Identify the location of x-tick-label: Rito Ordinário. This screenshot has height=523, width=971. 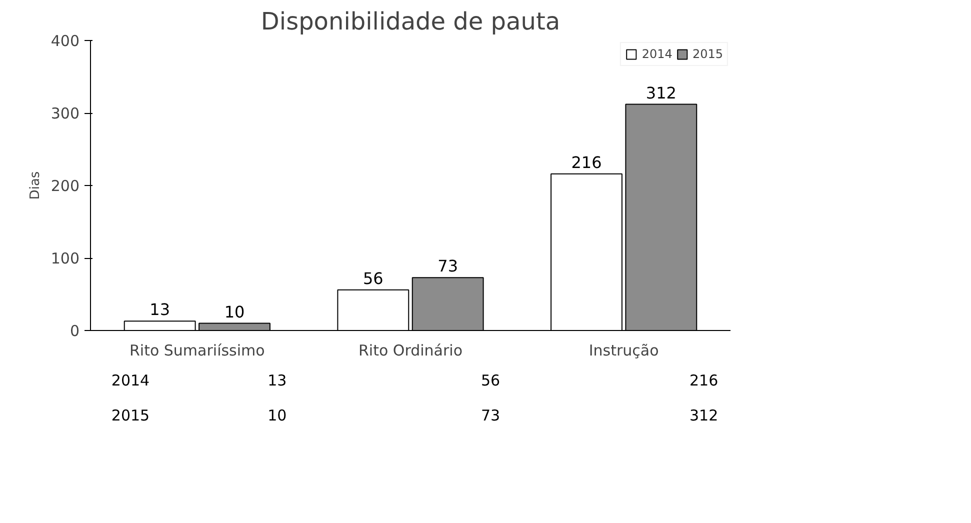
(410, 351).